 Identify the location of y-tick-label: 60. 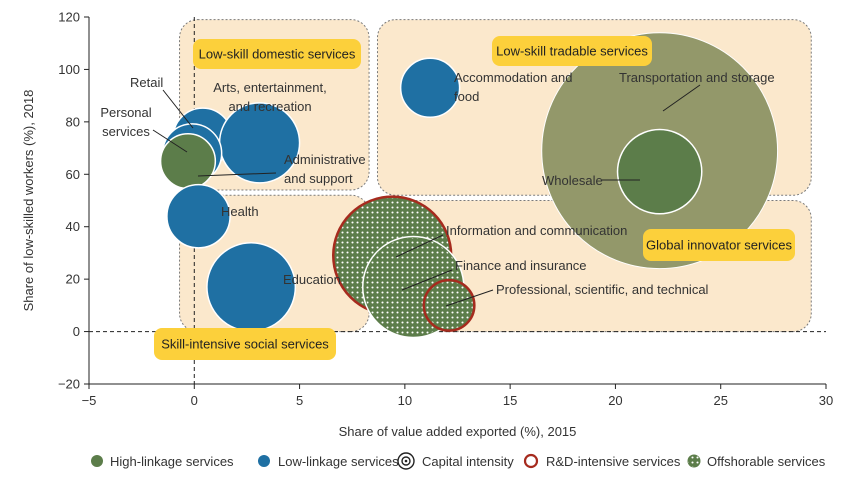
(73, 174).